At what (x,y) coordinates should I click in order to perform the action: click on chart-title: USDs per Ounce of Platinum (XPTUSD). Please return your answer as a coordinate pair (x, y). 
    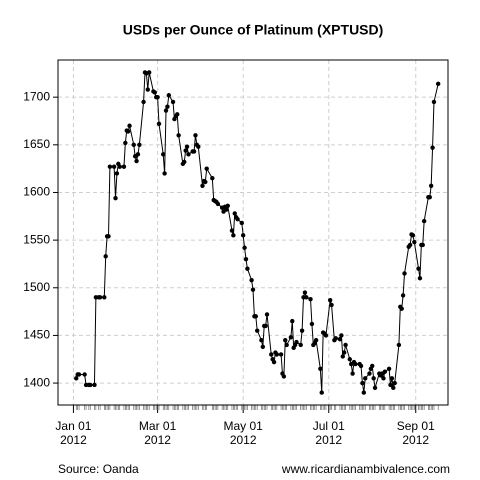
    Looking at the image, I should click on (253, 30).